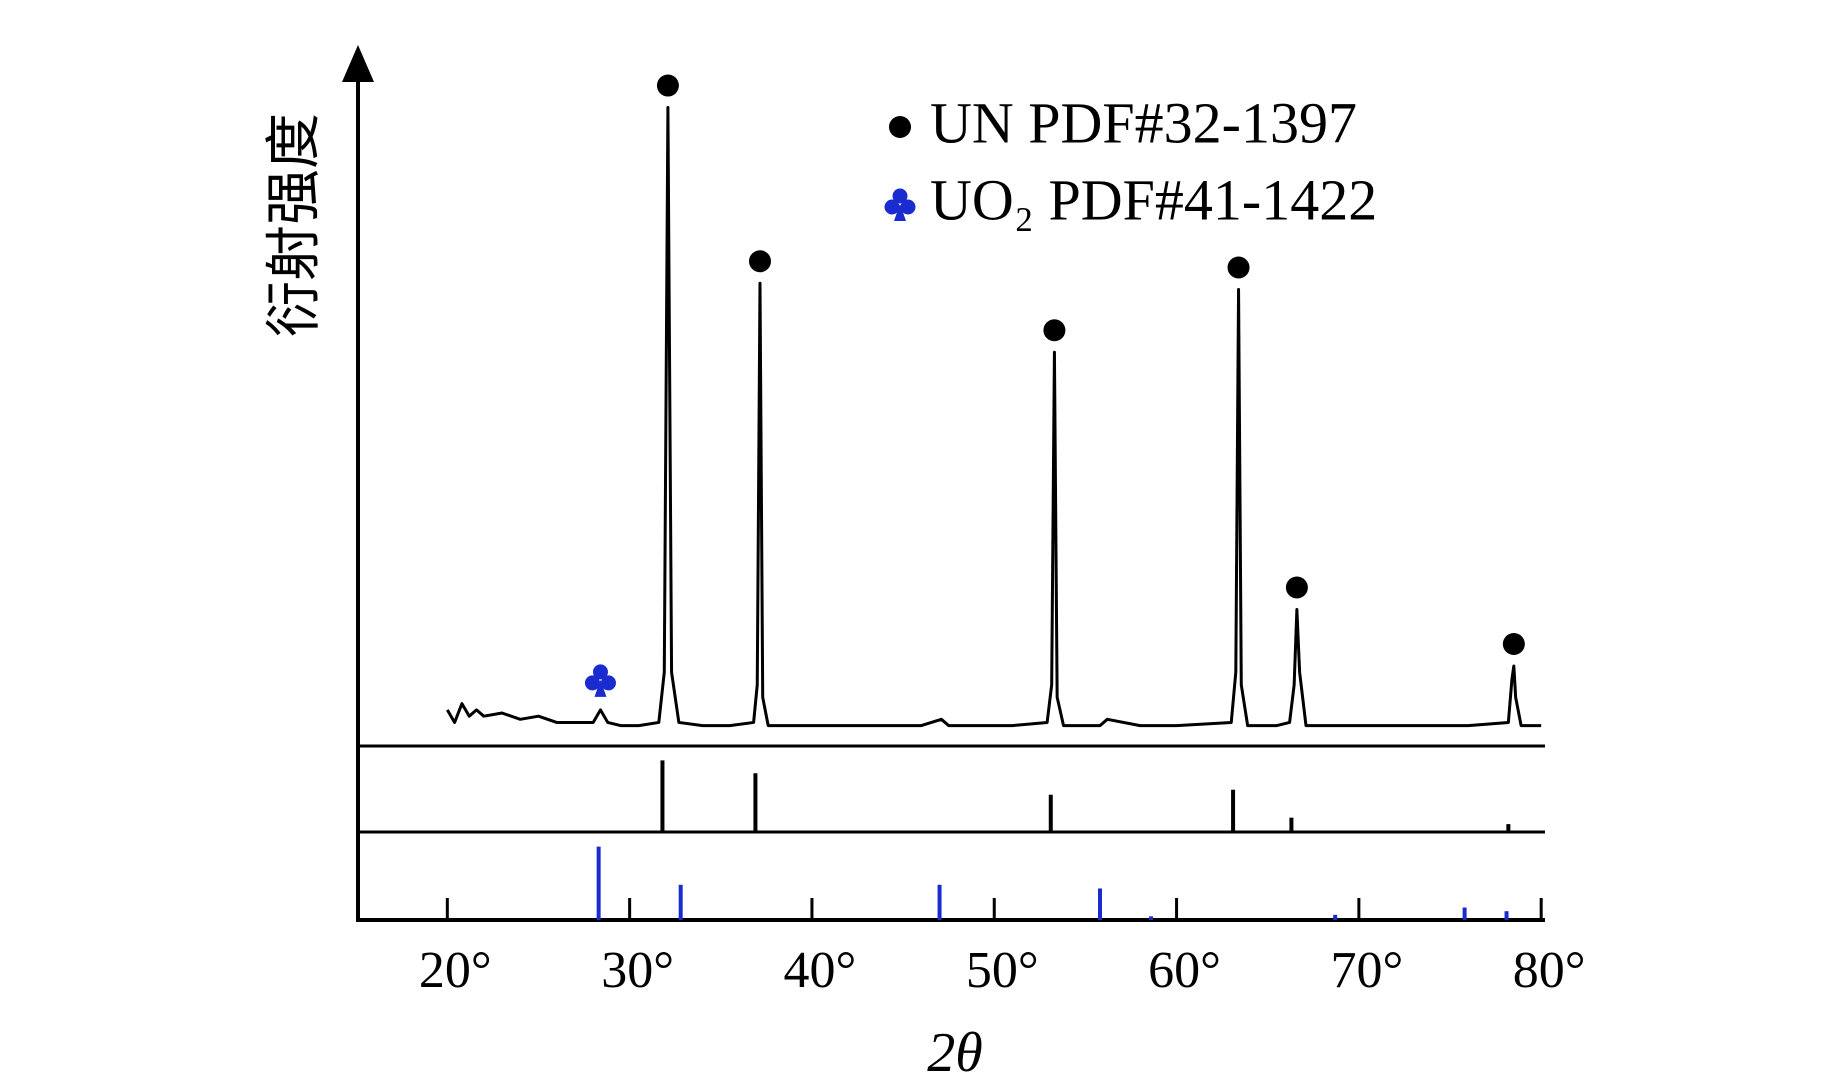 This screenshot has height=1088, width=1843. What do you see at coordinates (455, 970) in the screenshot?
I see `x-tick-label: 20°` at bounding box center [455, 970].